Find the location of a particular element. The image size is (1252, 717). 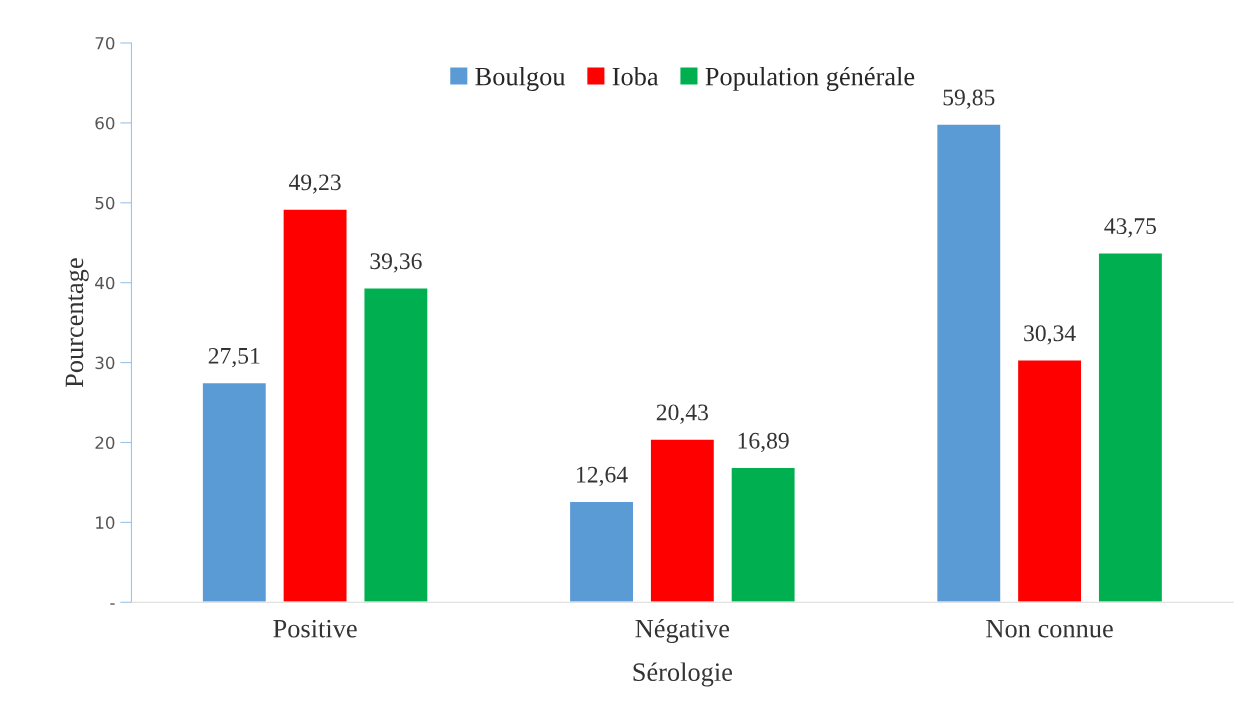

data-label: 27,51 is located at coordinates (234, 357).